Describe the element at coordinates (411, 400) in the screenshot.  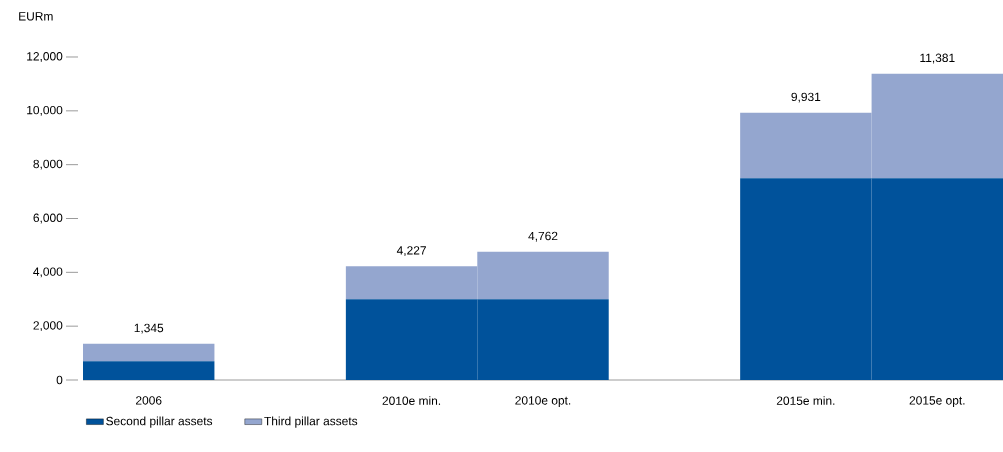
I see `x-tick-label: 2010e min.` at that location.